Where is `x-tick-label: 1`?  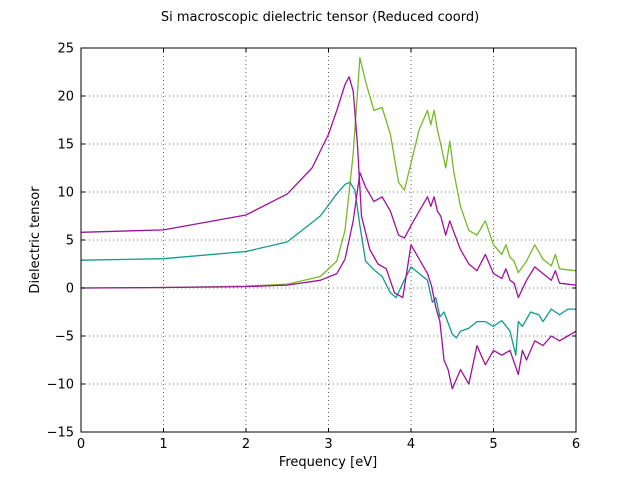 x-tick-label: 1 is located at coordinates (163, 444).